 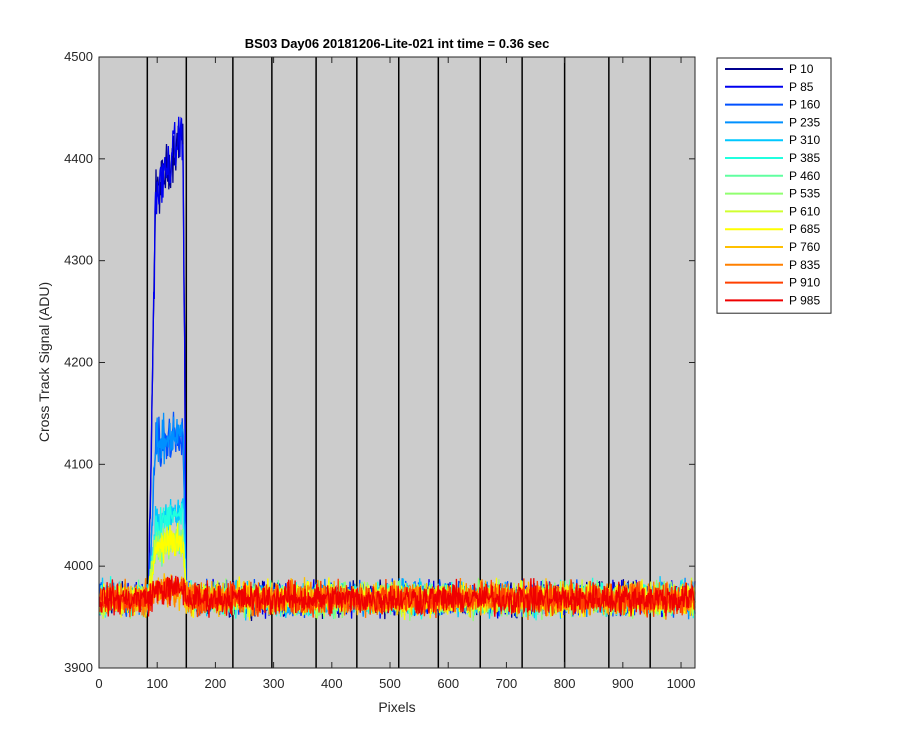 I want to click on x-tick-label: 900, so click(x=623, y=683).